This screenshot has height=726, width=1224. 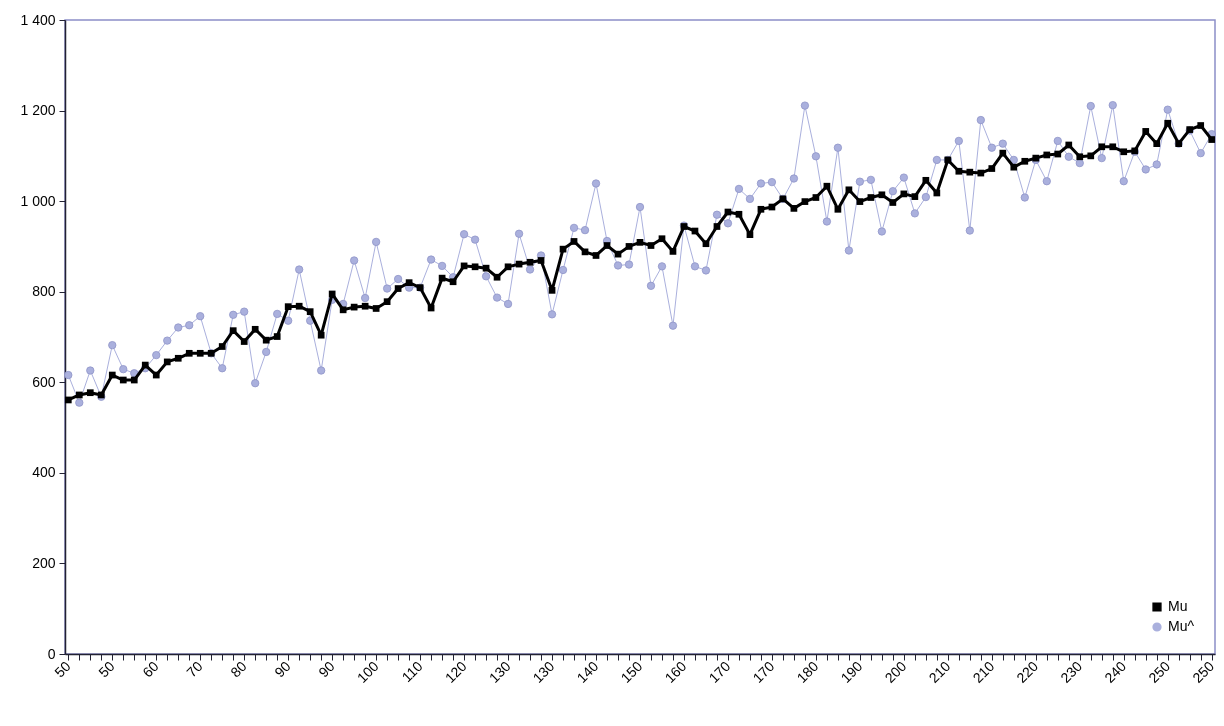 I want to click on y-tick-label: 600, so click(x=44, y=381).